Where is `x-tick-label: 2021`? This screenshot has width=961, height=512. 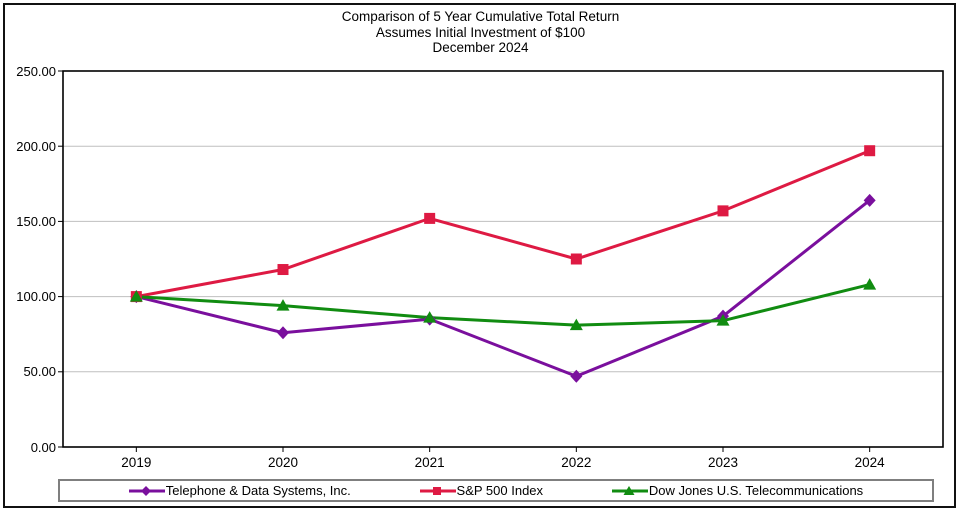
x-tick-label: 2021 is located at coordinates (429, 462).